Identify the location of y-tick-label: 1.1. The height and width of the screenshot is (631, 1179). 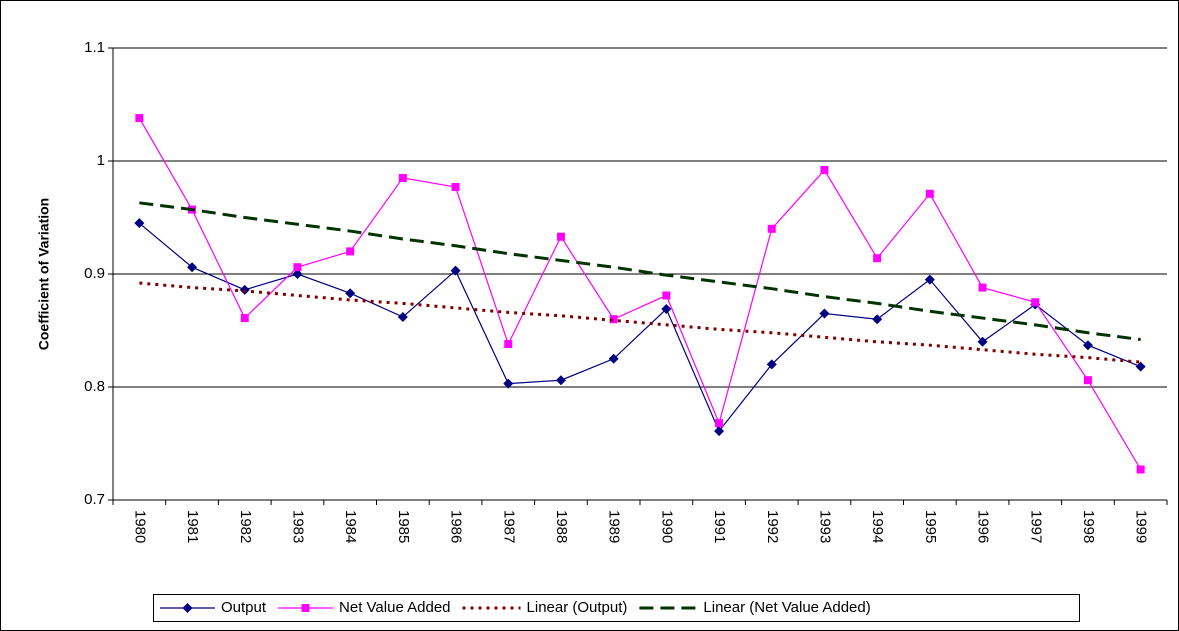
(94, 47).